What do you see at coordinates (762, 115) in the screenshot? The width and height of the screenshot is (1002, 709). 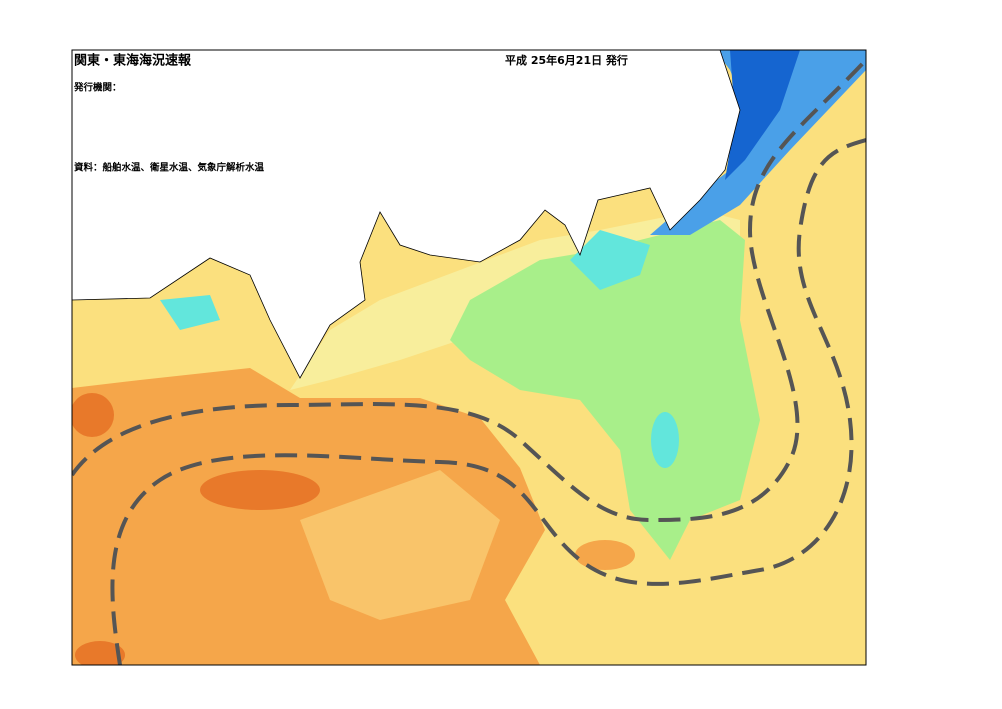 I see `cold-core` at bounding box center [762, 115].